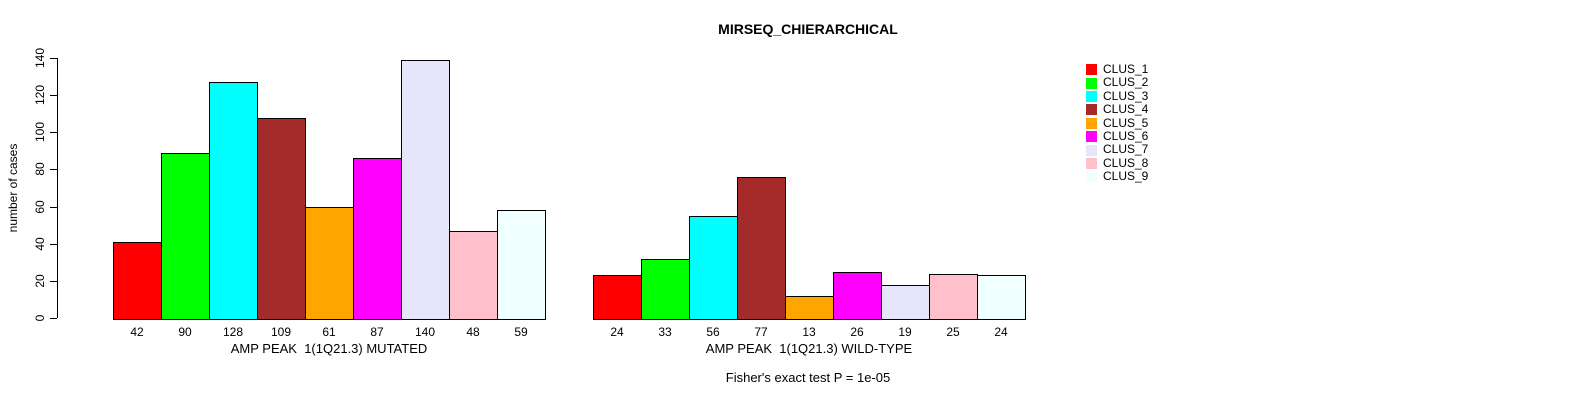 This screenshot has width=1590, height=400. Describe the element at coordinates (808, 377) in the screenshot. I see `fisher-test-annotation: Fisher's exact test P = 1e-05` at that location.